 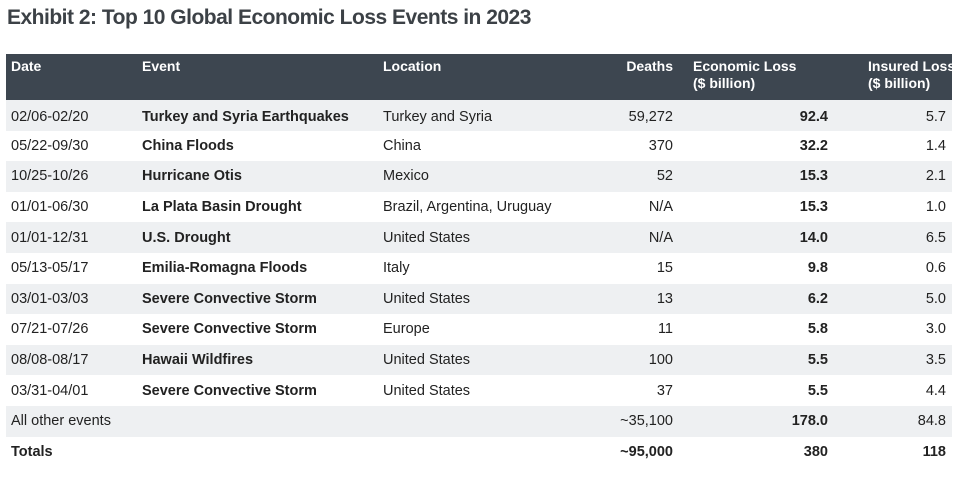 What do you see at coordinates (646, 421) in the screenshot?
I see `other-events-deaths: ~35,100` at bounding box center [646, 421].